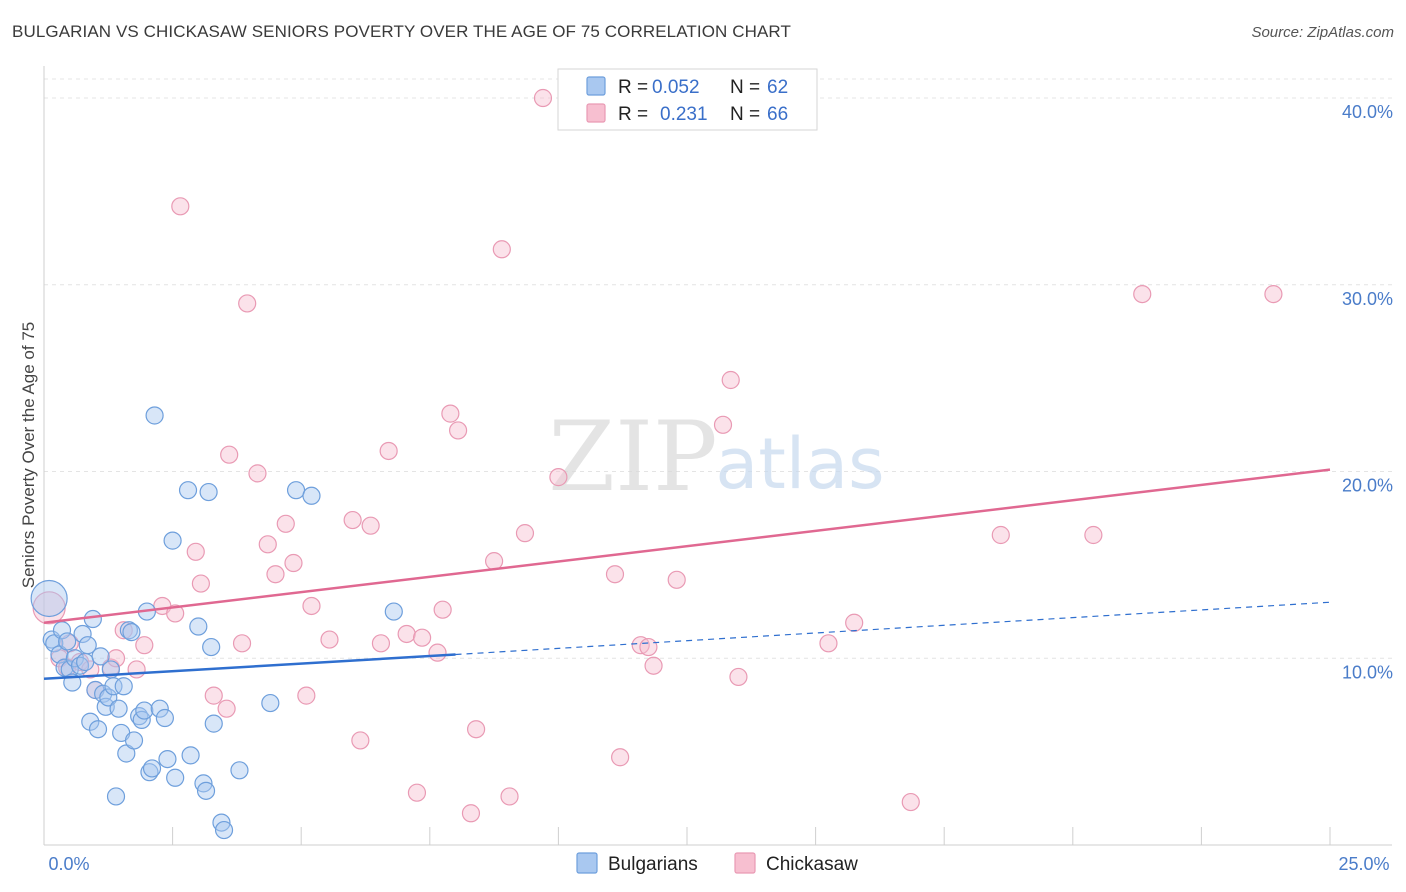 Image resolution: width=1406 pixels, height=892 pixels. I want to click on bottom-legend-label-chickasaw: Chickasaw, so click(812, 864).